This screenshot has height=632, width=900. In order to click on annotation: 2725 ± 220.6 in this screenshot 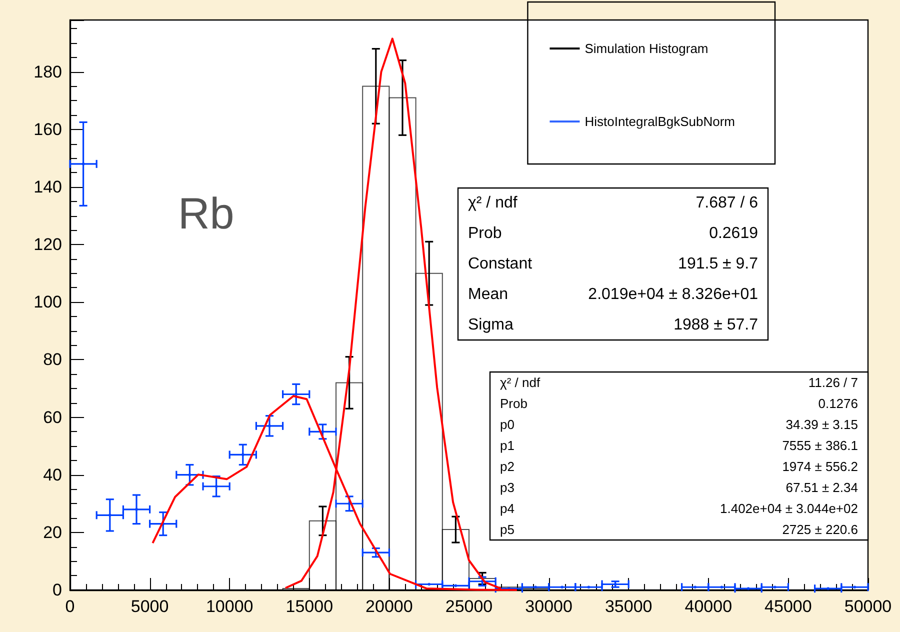, I will do `click(820, 529)`.